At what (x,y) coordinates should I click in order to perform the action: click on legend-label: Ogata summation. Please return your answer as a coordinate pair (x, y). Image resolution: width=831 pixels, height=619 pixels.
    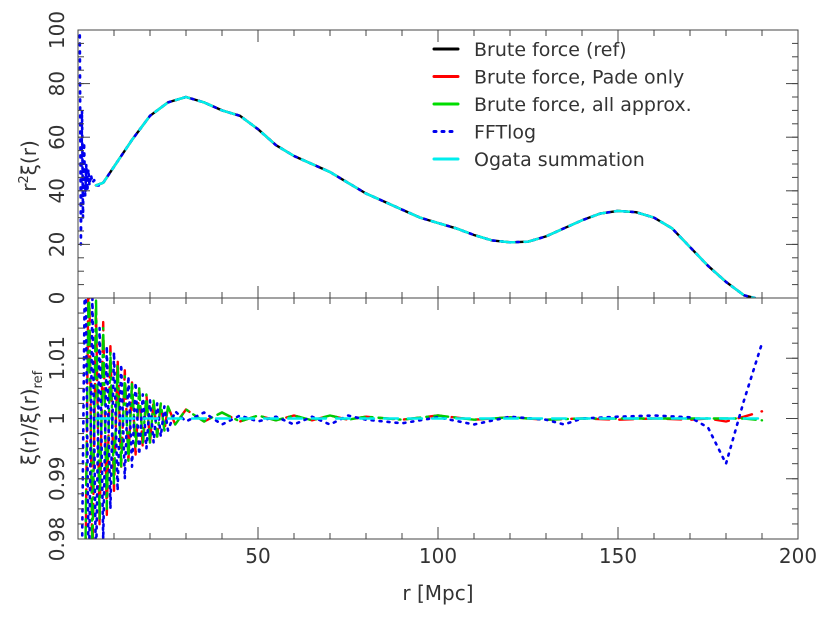
    Looking at the image, I should click on (559, 160).